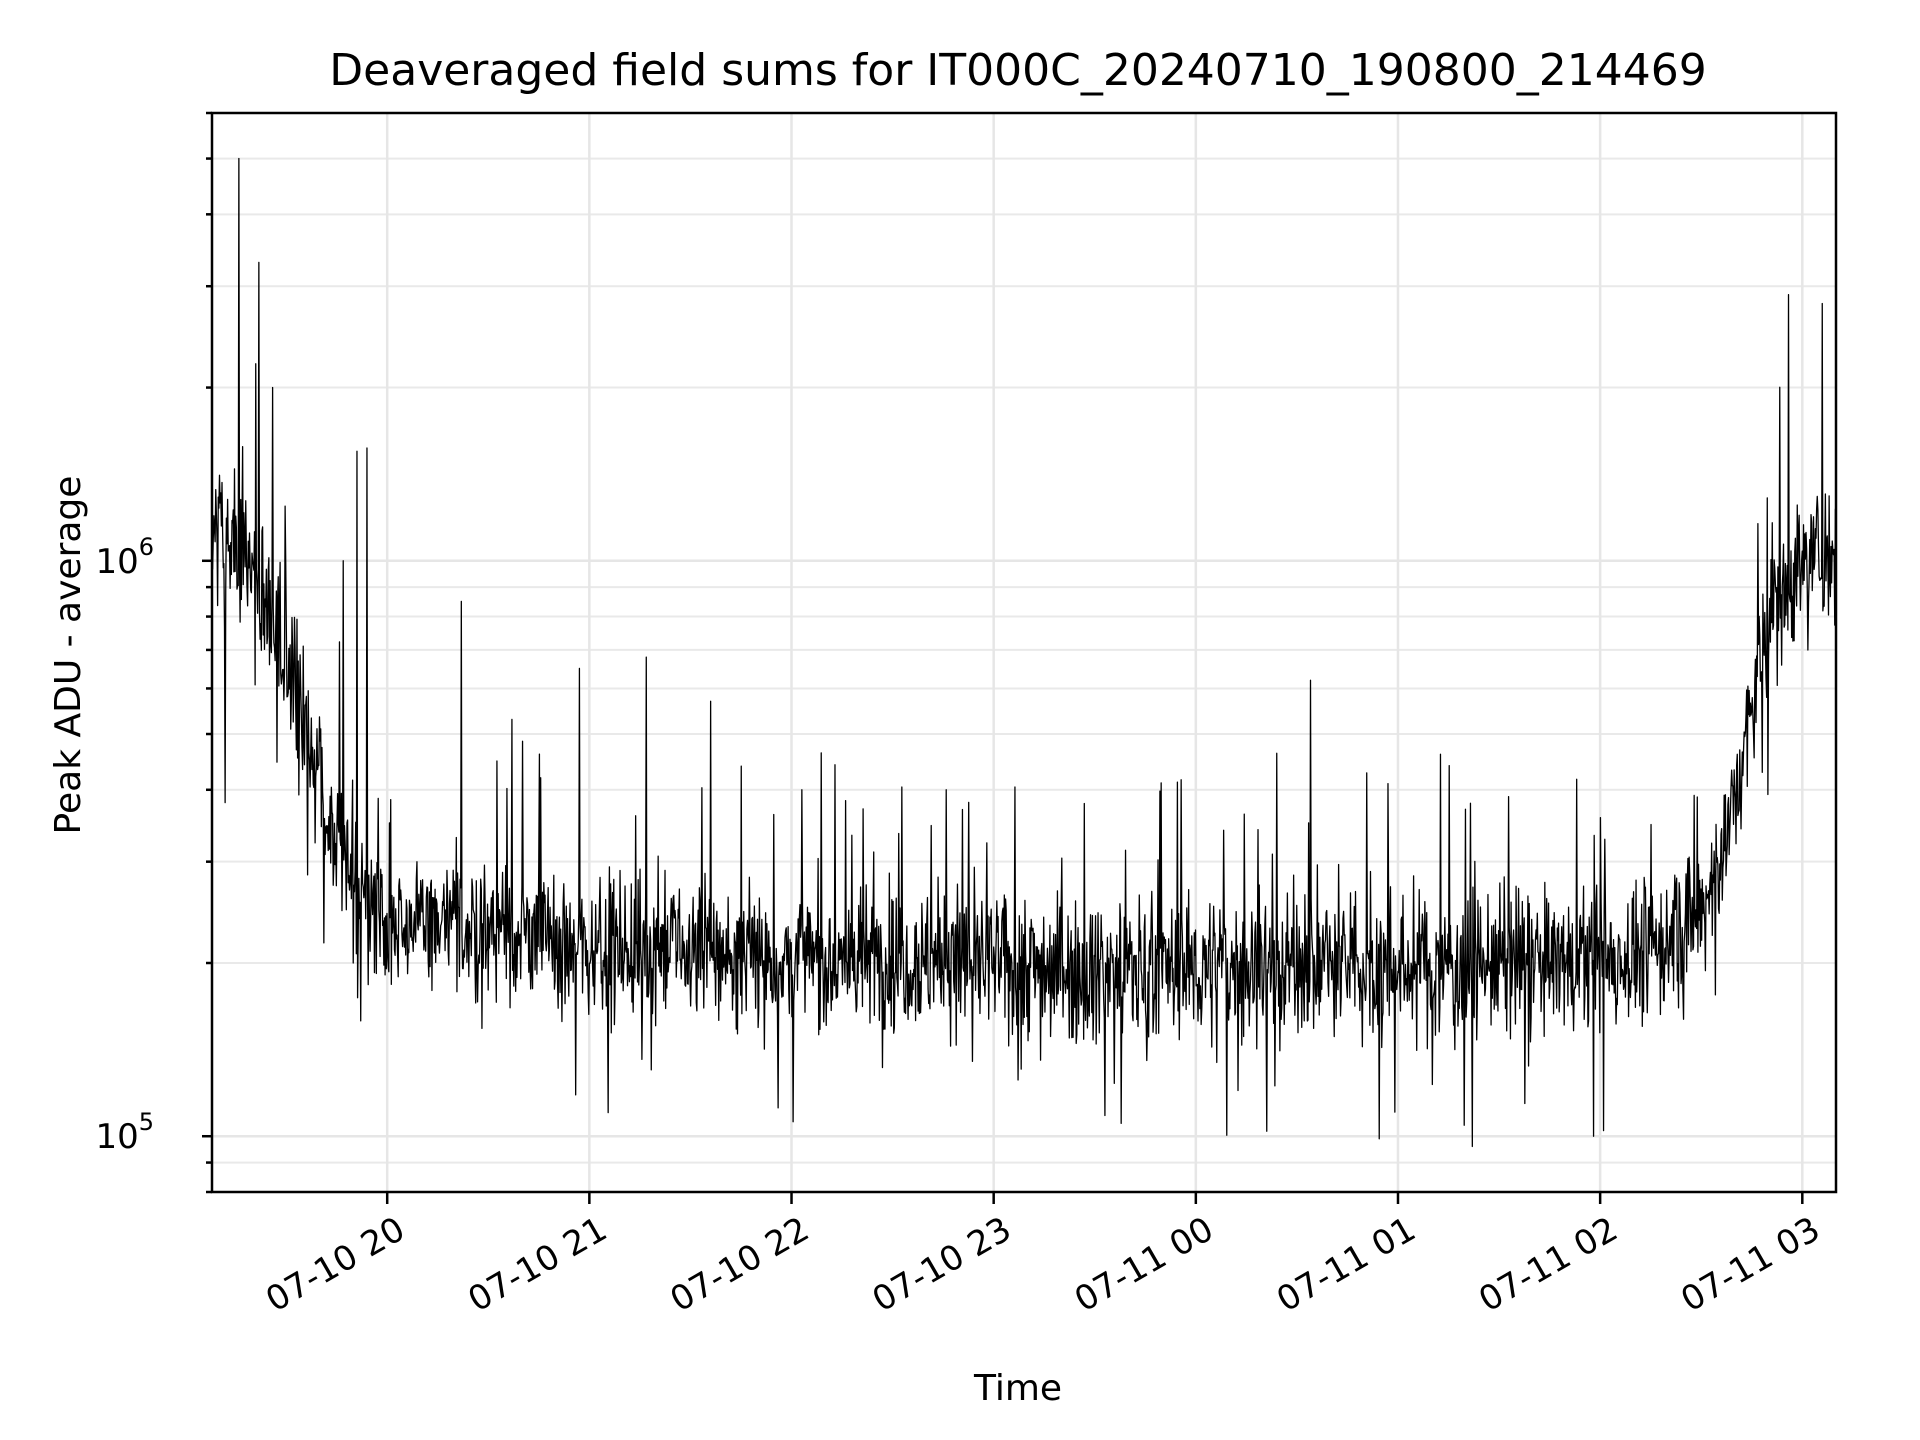 The height and width of the screenshot is (1440, 1920). Describe the element at coordinates (68, 655) in the screenshot. I see `y-axis-label: Peak ADU - average` at that location.